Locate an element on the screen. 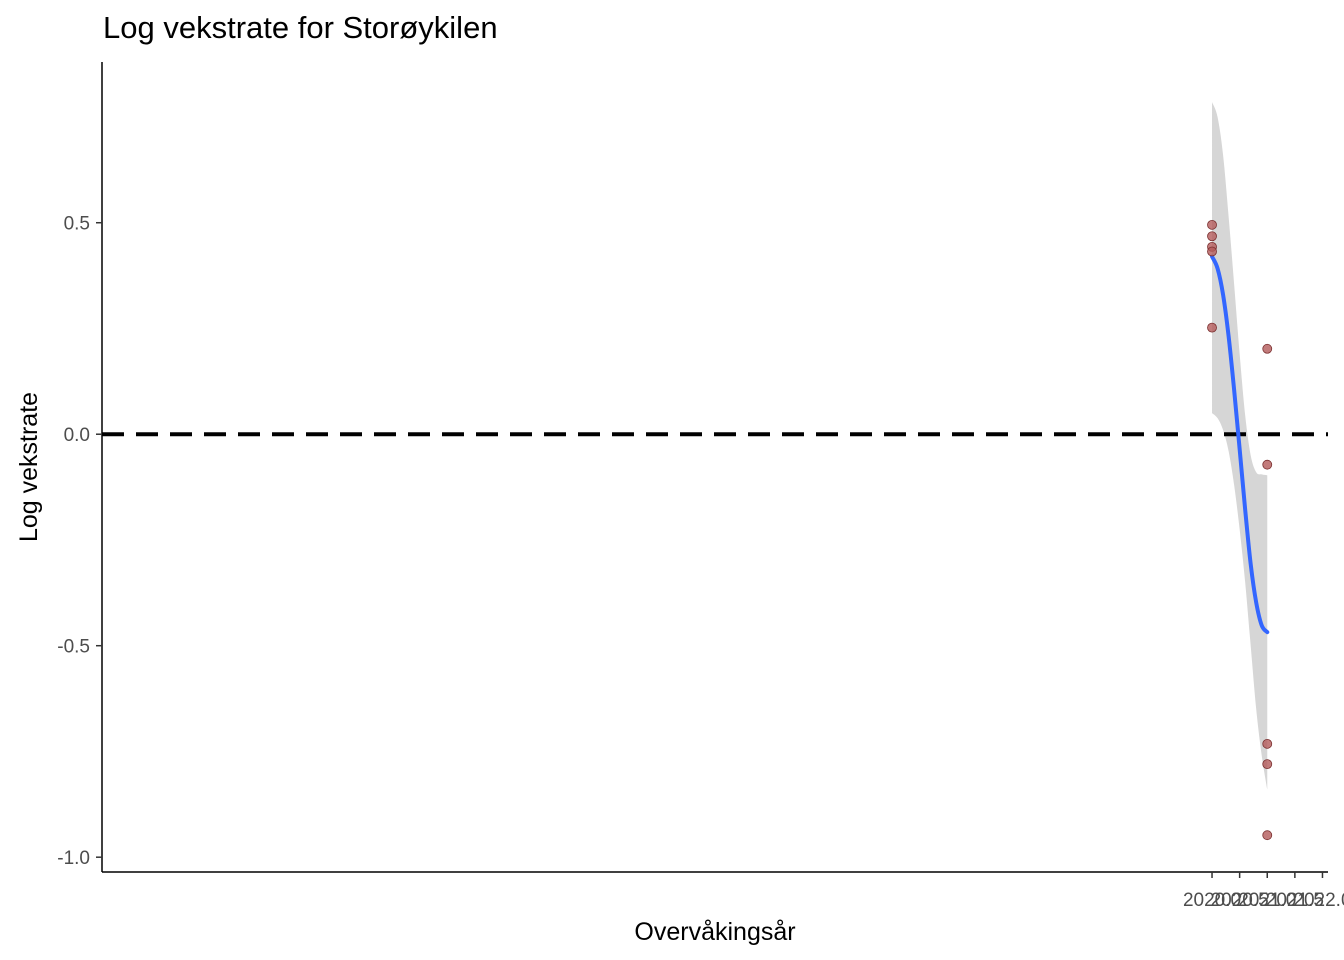  x-tick-label: 2020.5 is located at coordinates (1240, 900).